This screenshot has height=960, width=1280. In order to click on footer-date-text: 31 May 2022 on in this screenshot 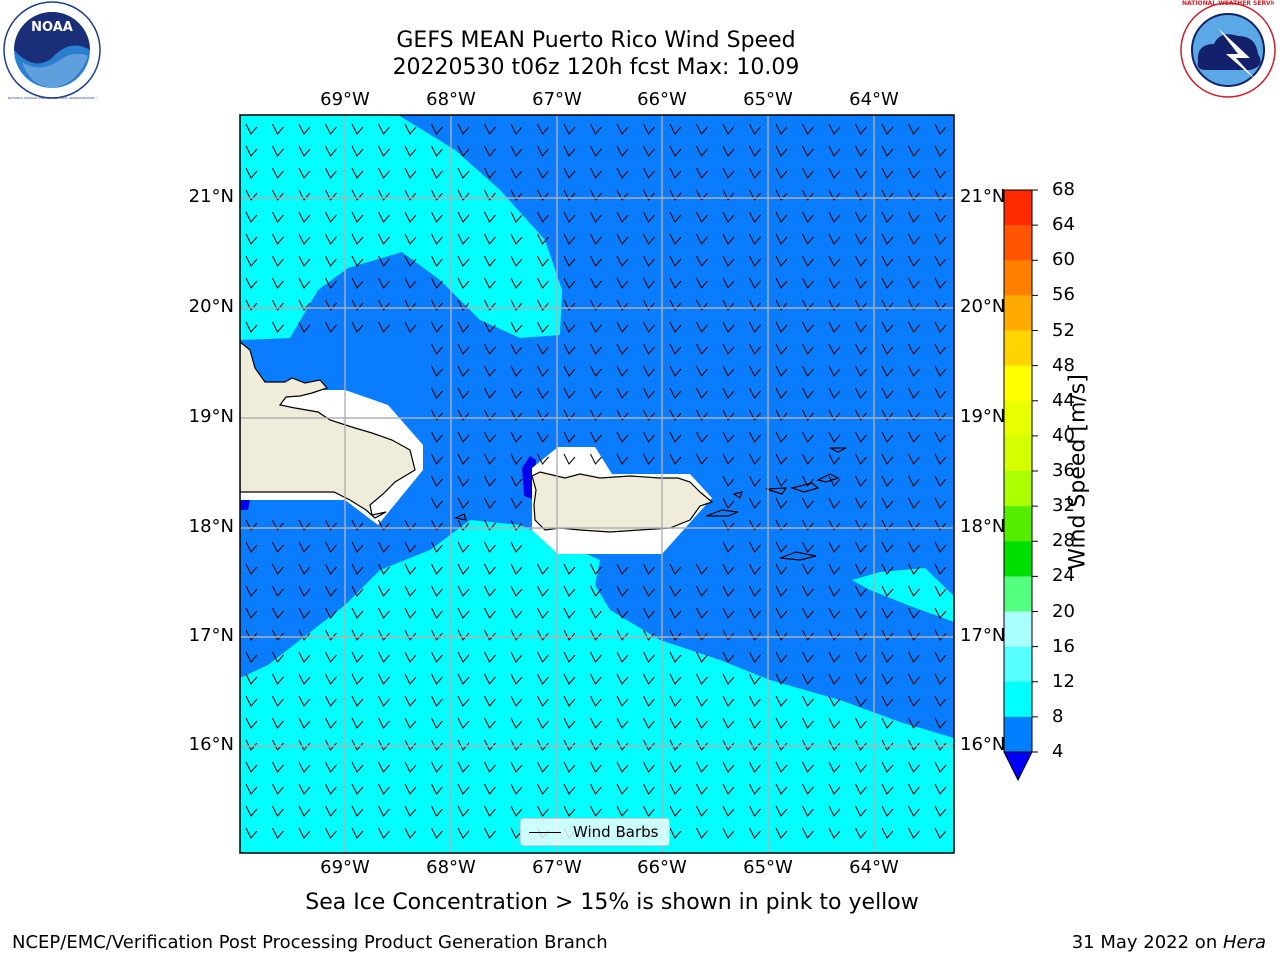, I will do `click(1147, 942)`.